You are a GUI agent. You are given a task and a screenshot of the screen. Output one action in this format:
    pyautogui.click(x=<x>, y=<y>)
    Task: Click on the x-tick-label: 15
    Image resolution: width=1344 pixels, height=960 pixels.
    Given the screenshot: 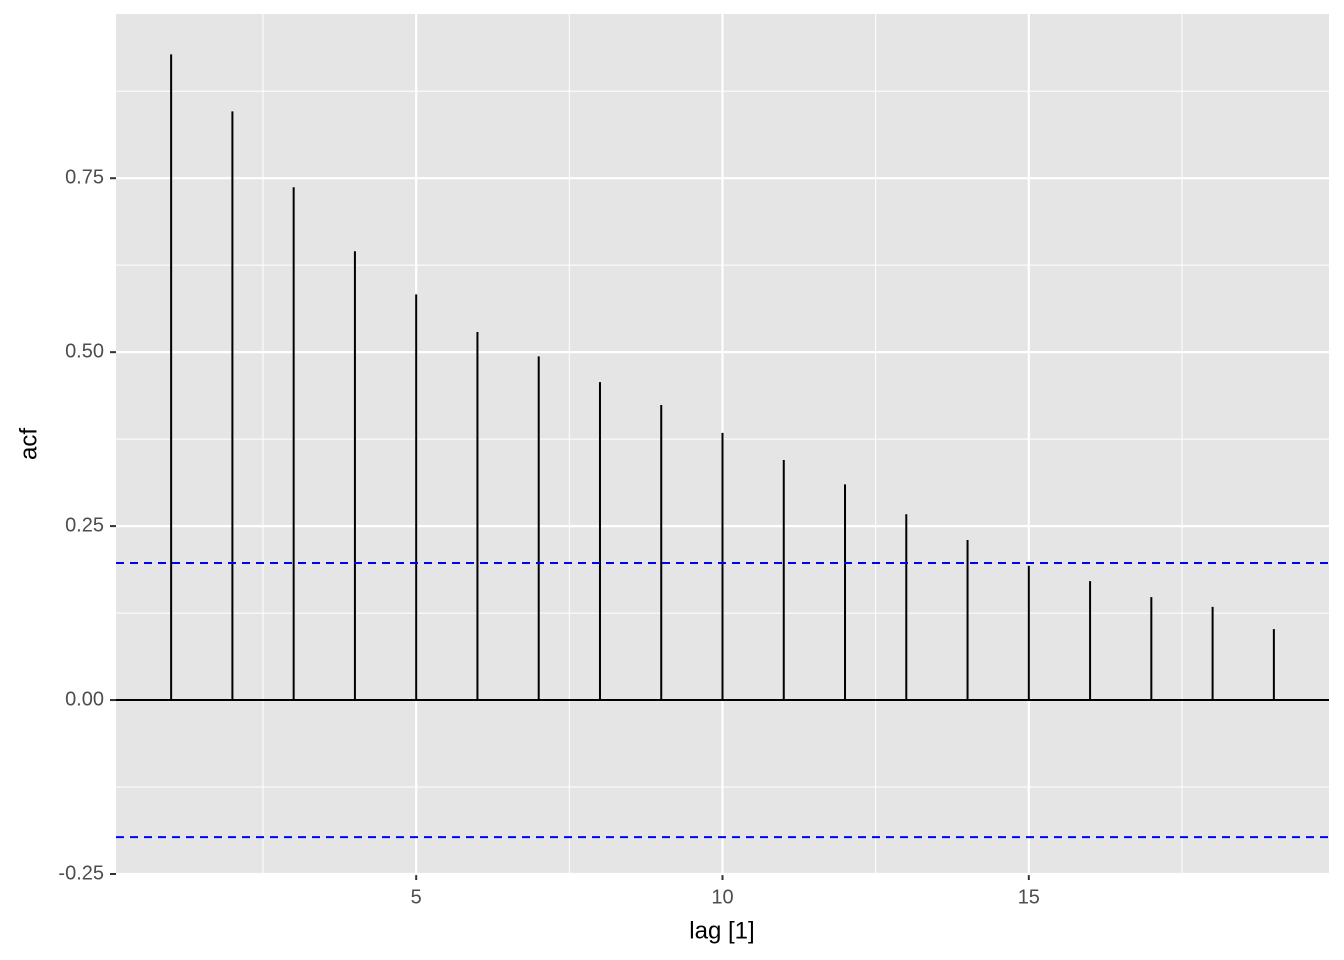 What is the action you would take?
    pyautogui.click(x=1029, y=897)
    